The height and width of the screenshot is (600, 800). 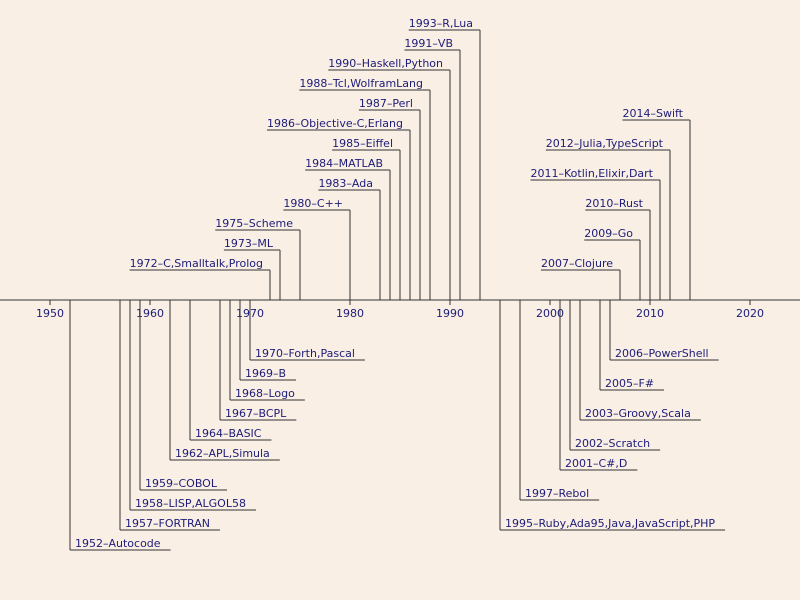 What do you see at coordinates (629, 383) in the screenshot?
I see `event-label: 2005–F#` at bounding box center [629, 383].